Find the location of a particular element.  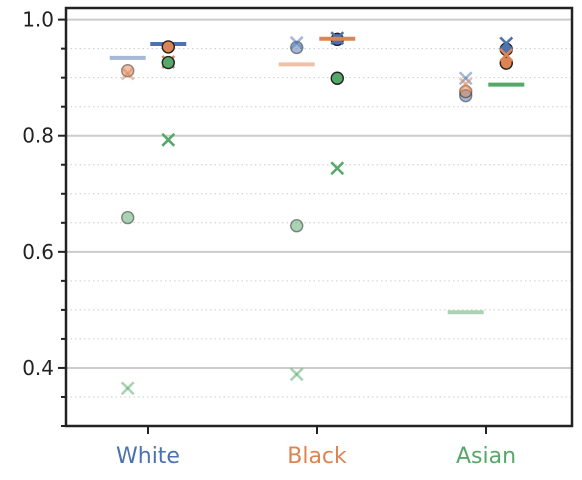

y-tick-label: 1.0 is located at coordinates (38, 20).